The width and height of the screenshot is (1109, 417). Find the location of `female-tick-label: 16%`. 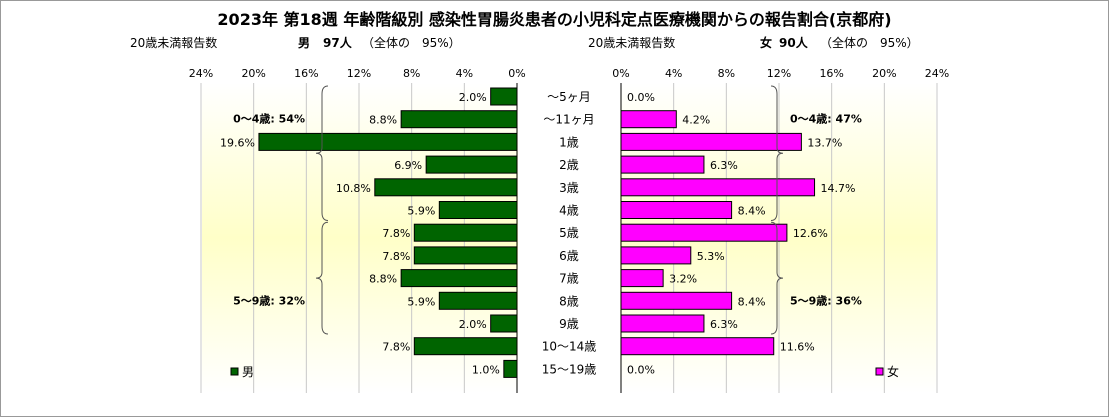

female-tick-label: 16% is located at coordinates (831, 73).